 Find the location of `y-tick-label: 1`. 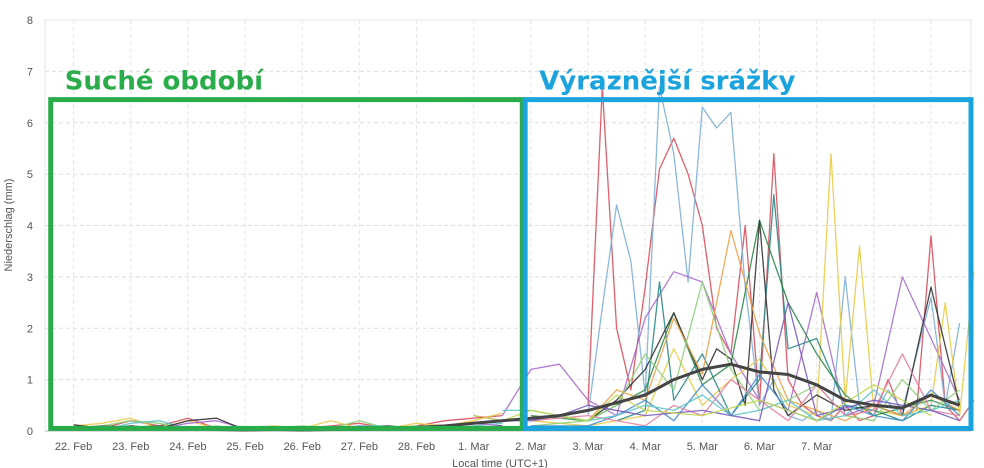

y-tick-label: 1 is located at coordinates (30, 381).